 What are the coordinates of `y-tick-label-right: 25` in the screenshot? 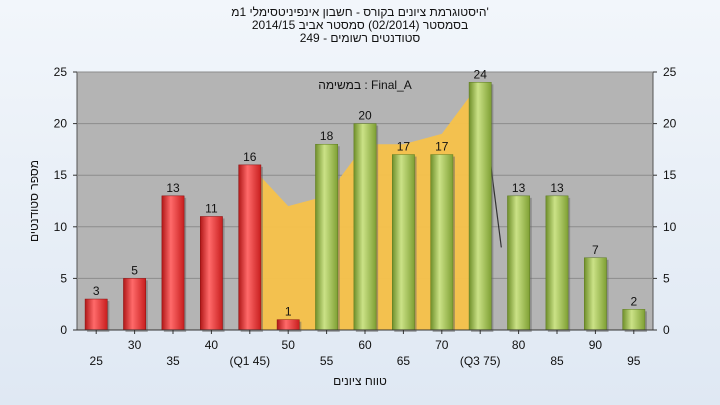 It's located at (670, 72).